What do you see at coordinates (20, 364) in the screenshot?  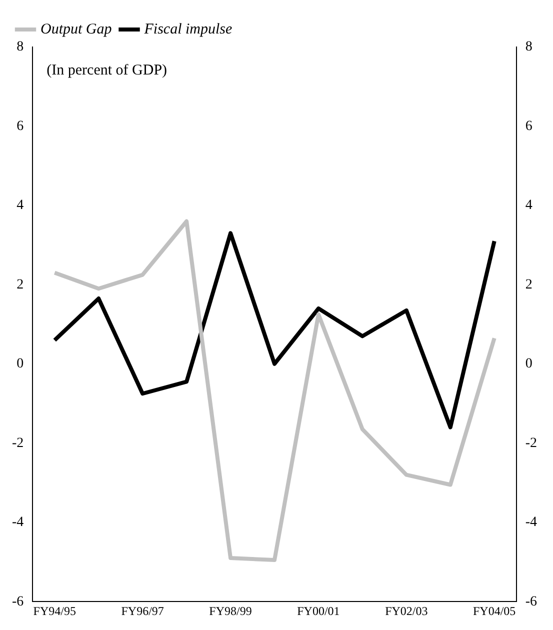 I see `y-tick-label: 0` at bounding box center [20, 364].